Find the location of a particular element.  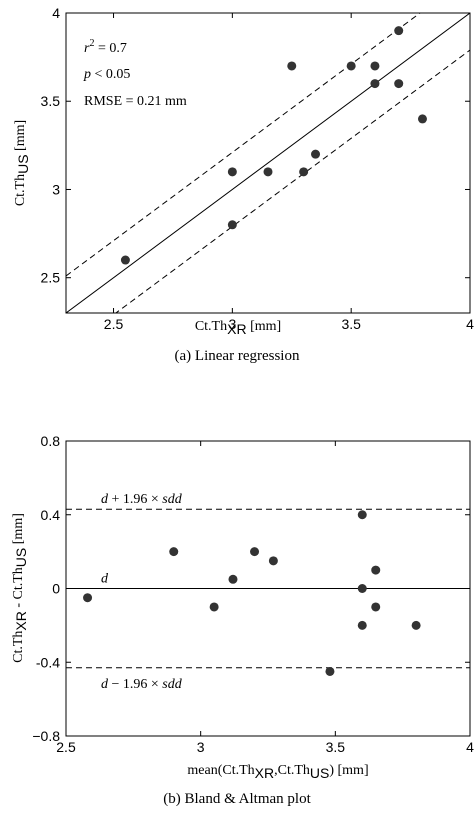

y-tick-label: 3 is located at coordinates (56, 189).